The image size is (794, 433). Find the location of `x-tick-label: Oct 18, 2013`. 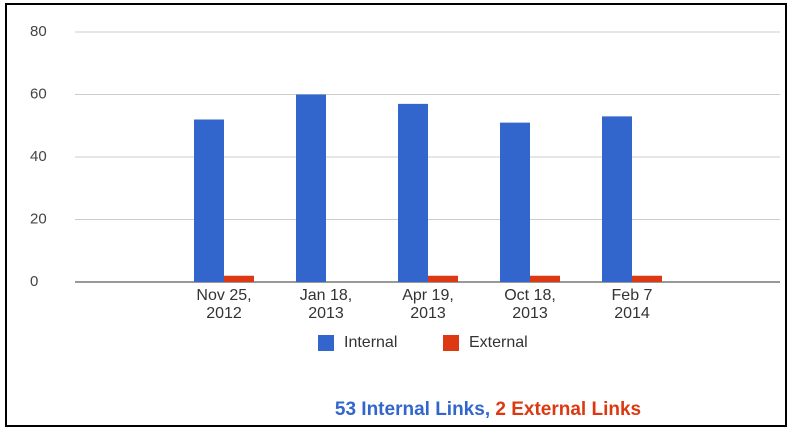

x-tick-label: Oct 18, 2013 is located at coordinates (530, 304).